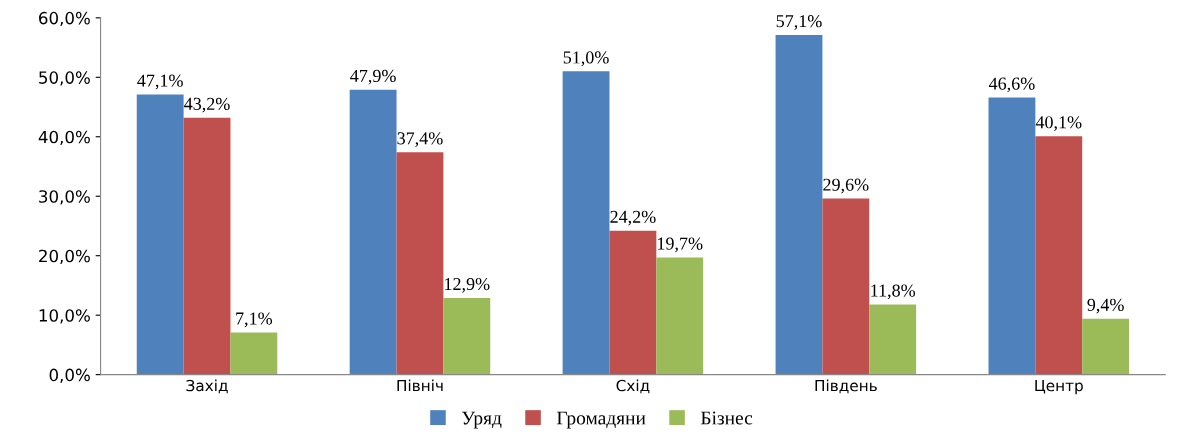 Image resolution: width=1183 pixels, height=446 pixels. Describe the element at coordinates (207, 386) in the screenshot. I see `x-tick-label: Захід` at that location.